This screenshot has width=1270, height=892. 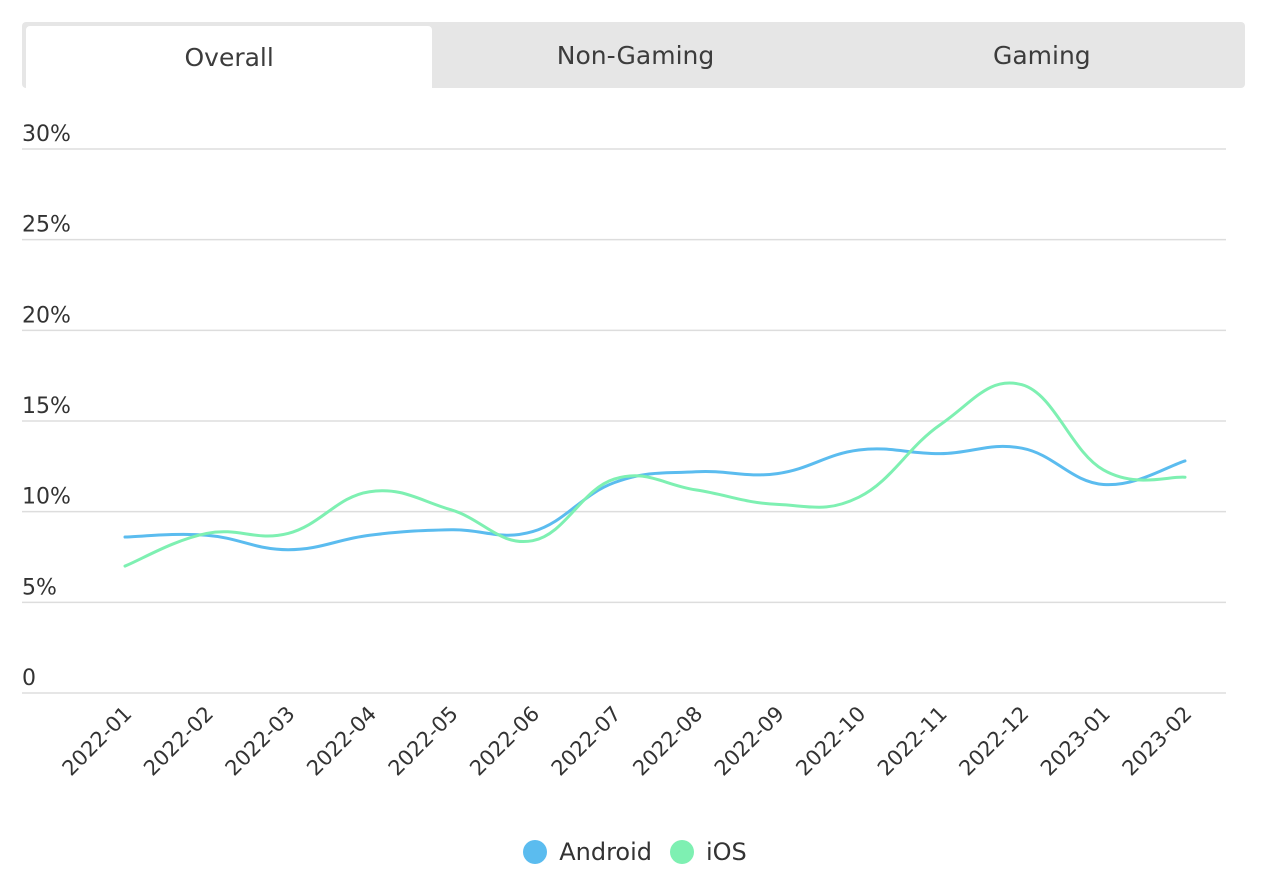 What do you see at coordinates (1157, 741) in the screenshot?
I see `x-tick-label: 2023-02` at bounding box center [1157, 741].